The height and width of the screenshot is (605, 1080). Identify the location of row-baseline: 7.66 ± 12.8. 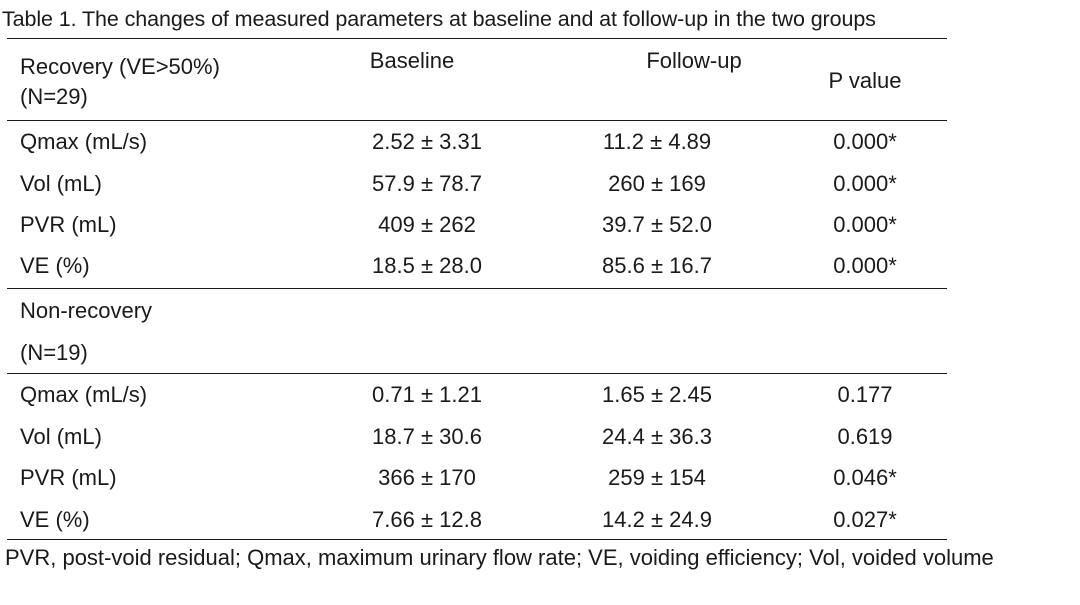
(427, 519).